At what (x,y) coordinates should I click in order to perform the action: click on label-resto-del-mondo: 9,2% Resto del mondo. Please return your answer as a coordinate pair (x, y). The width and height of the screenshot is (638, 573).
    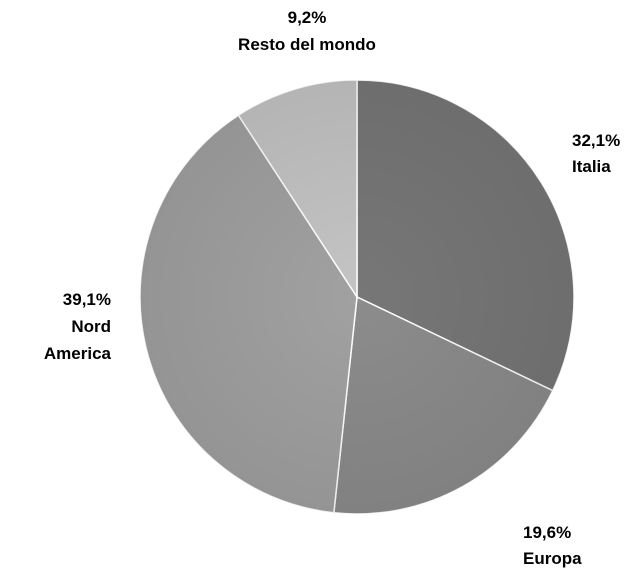
    Looking at the image, I should click on (307, 31).